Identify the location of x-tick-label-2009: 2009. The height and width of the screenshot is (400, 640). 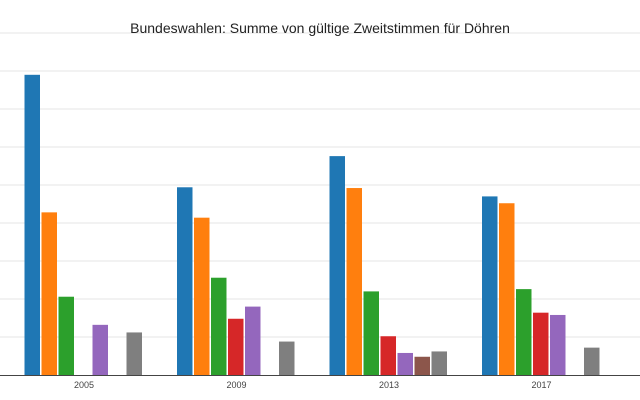
(236, 385).